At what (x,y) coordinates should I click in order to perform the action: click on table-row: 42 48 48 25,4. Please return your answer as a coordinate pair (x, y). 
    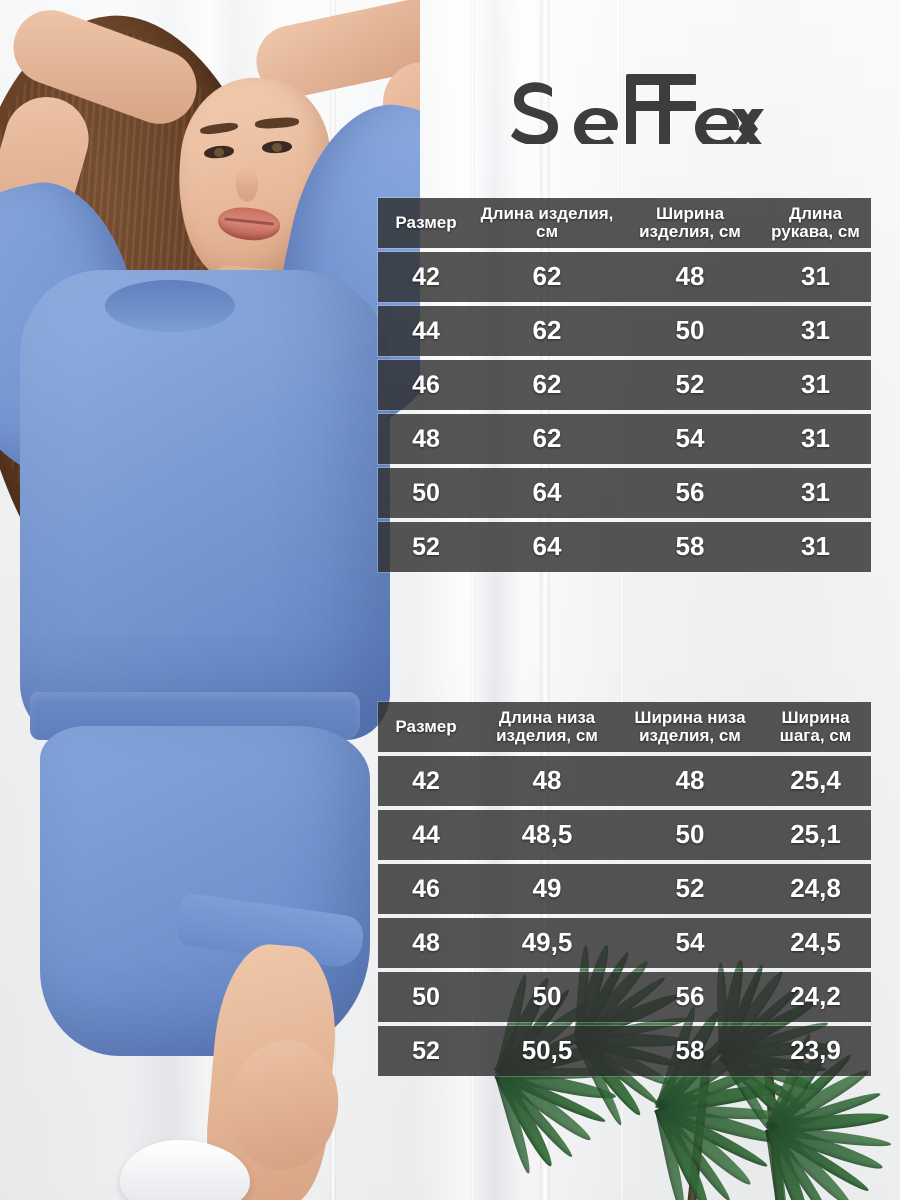
    Looking at the image, I should click on (624, 781).